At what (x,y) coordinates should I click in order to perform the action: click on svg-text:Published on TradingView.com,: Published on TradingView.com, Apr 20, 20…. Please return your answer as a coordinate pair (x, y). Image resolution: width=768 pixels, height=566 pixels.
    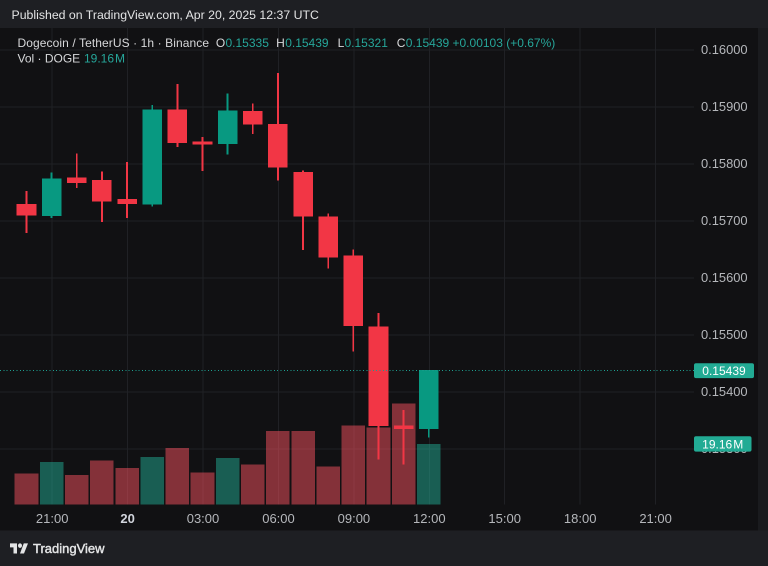
    Looking at the image, I should click on (166, 15).